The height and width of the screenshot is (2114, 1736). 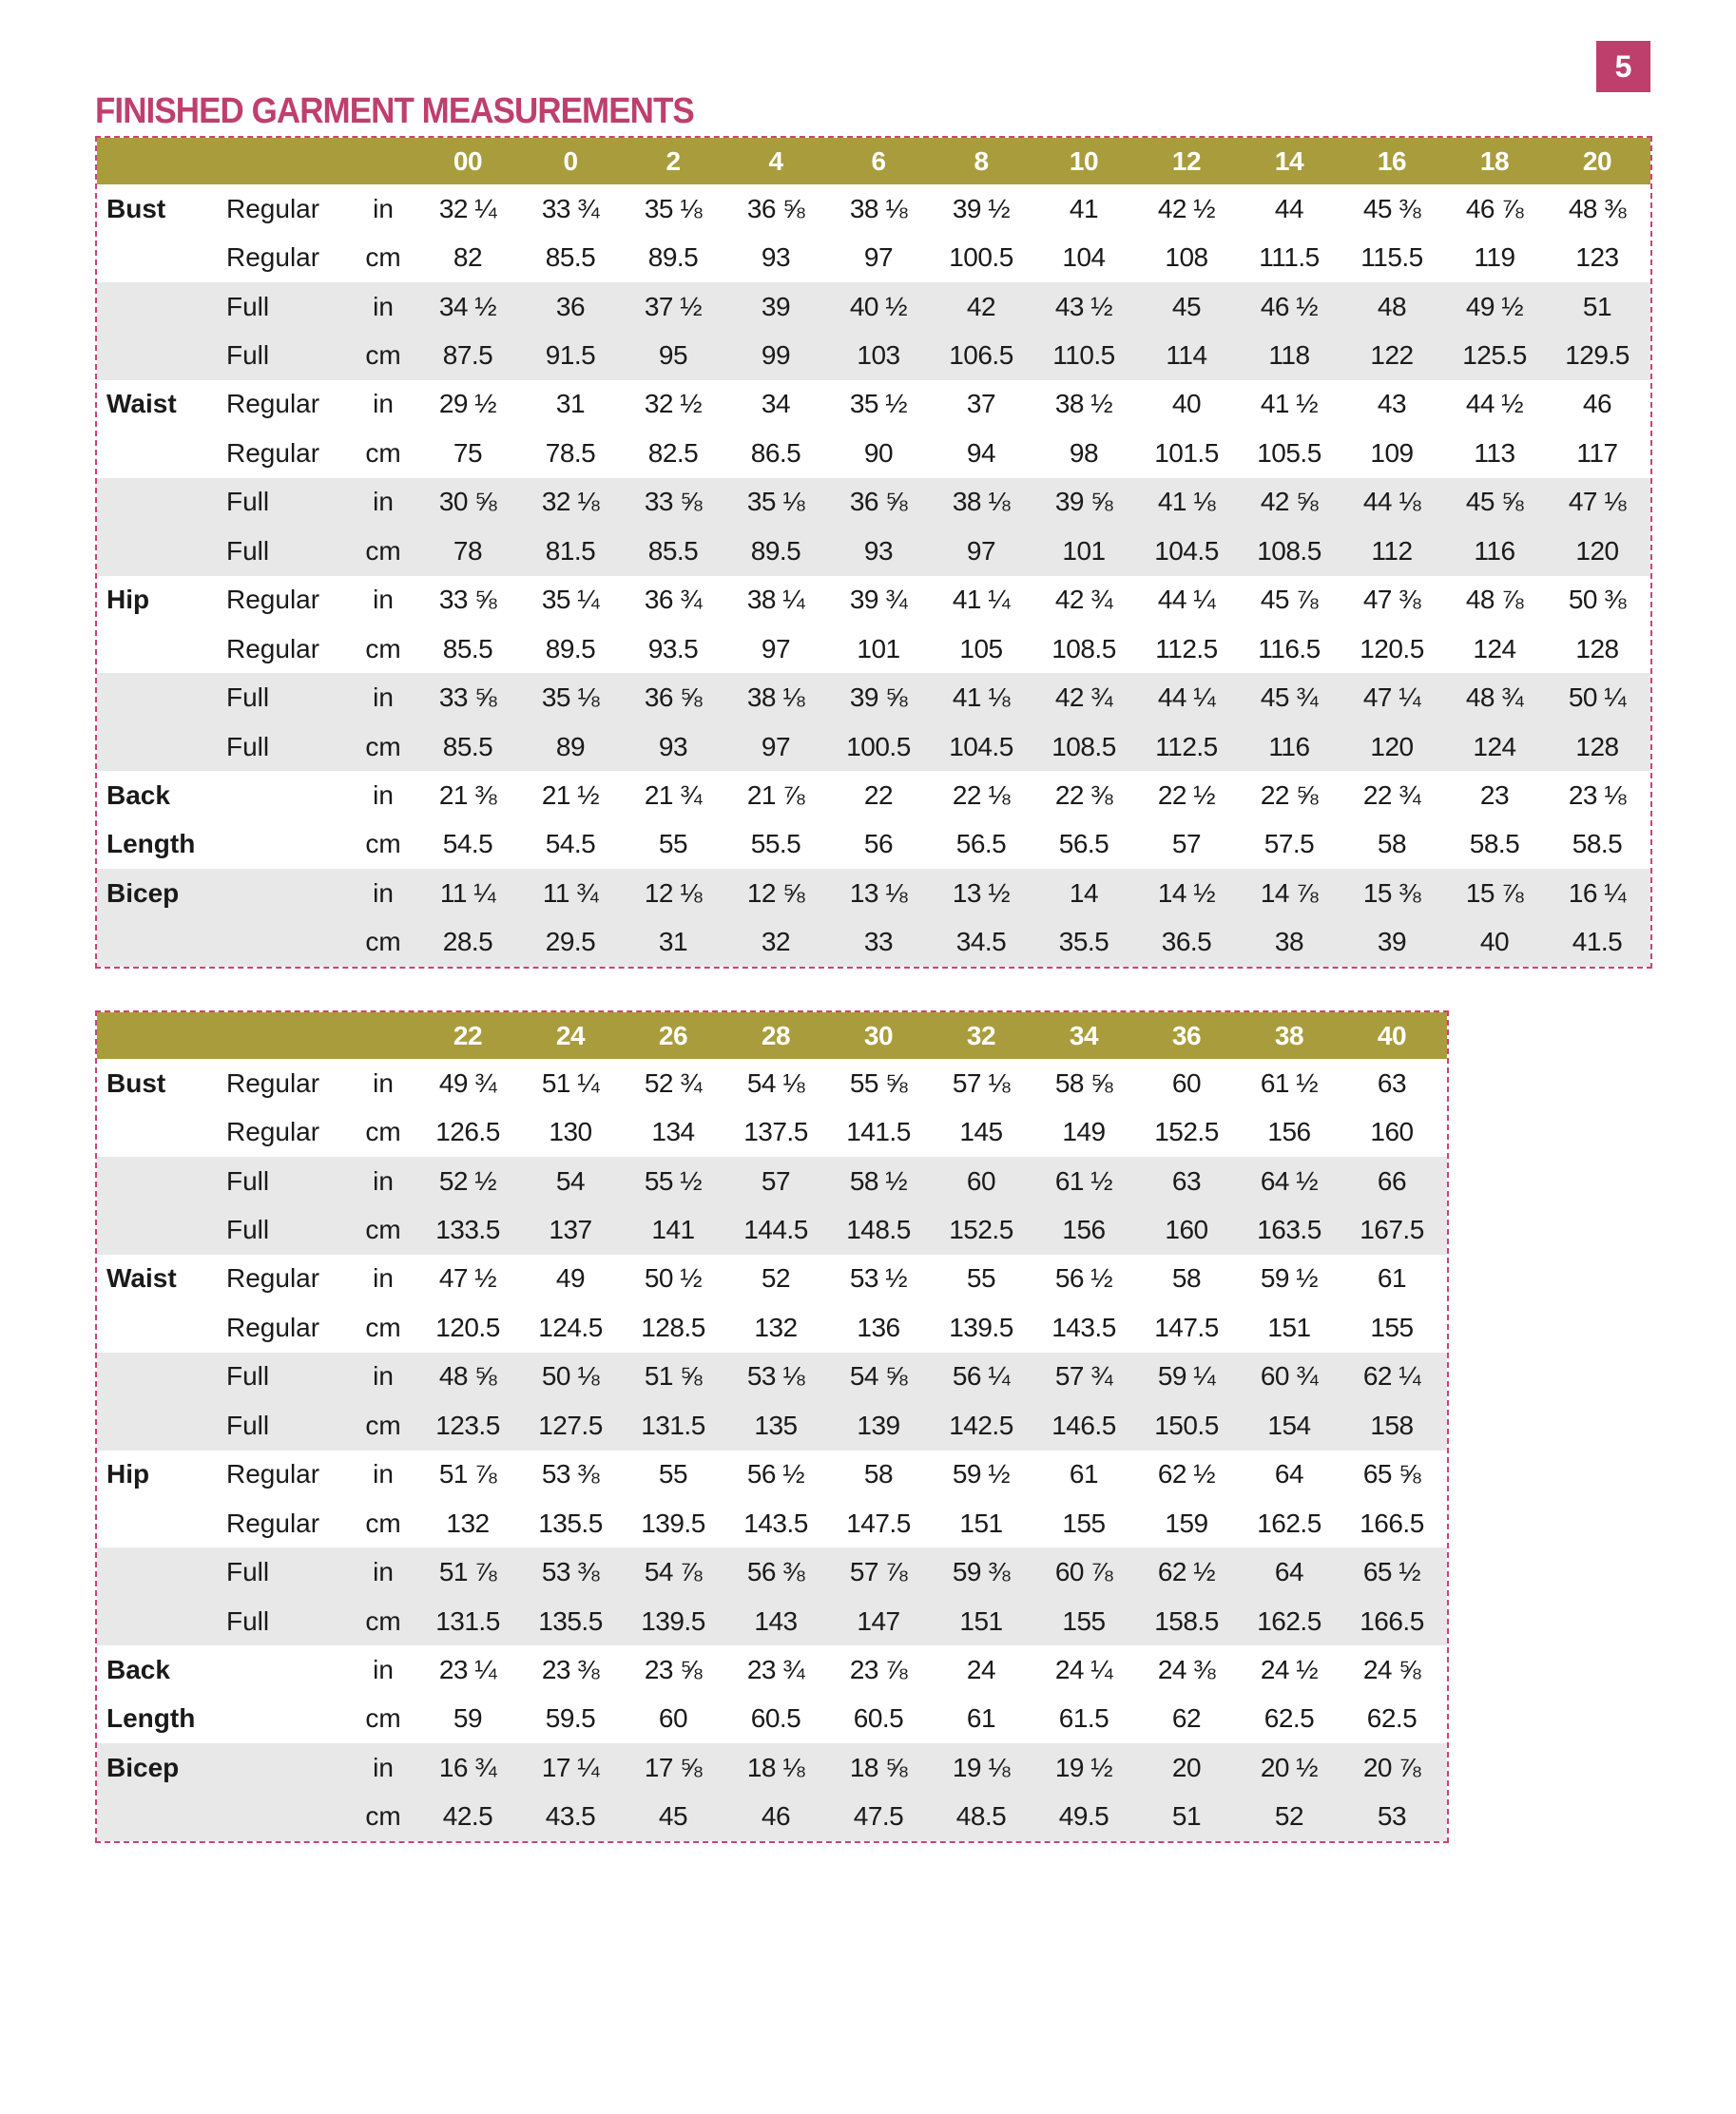 What do you see at coordinates (1392, 1035) in the screenshot?
I see `size-header: 40` at bounding box center [1392, 1035].